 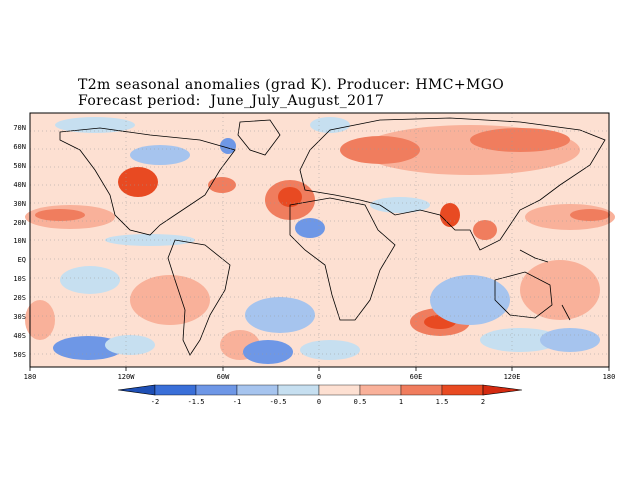 I want to click on longitude-label: 60W, so click(x=223, y=377).